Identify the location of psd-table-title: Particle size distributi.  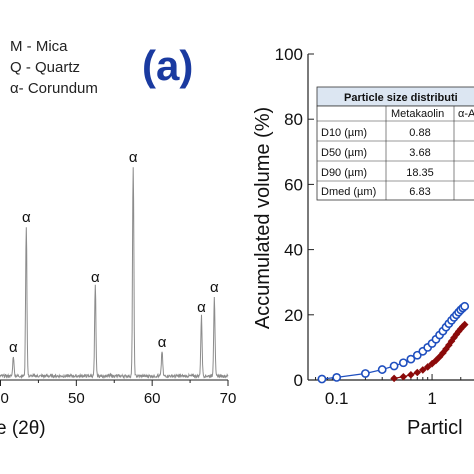
(401, 98).